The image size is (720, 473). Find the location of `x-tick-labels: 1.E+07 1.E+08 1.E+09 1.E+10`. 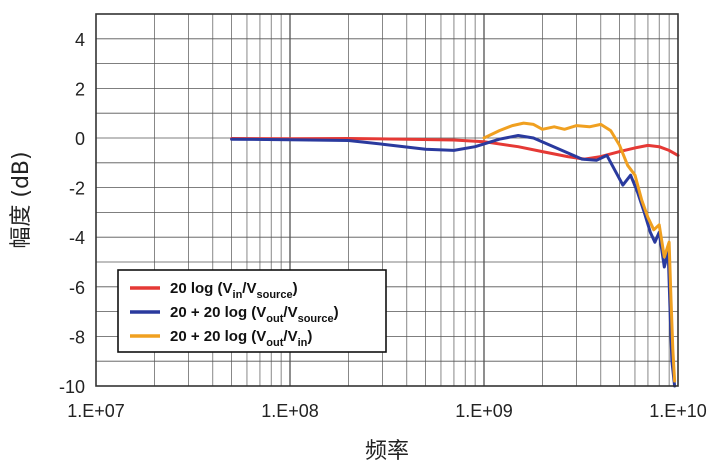

x-tick-labels: 1.E+07 1.E+08 1.E+09 1.E+10 is located at coordinates (387, 411).